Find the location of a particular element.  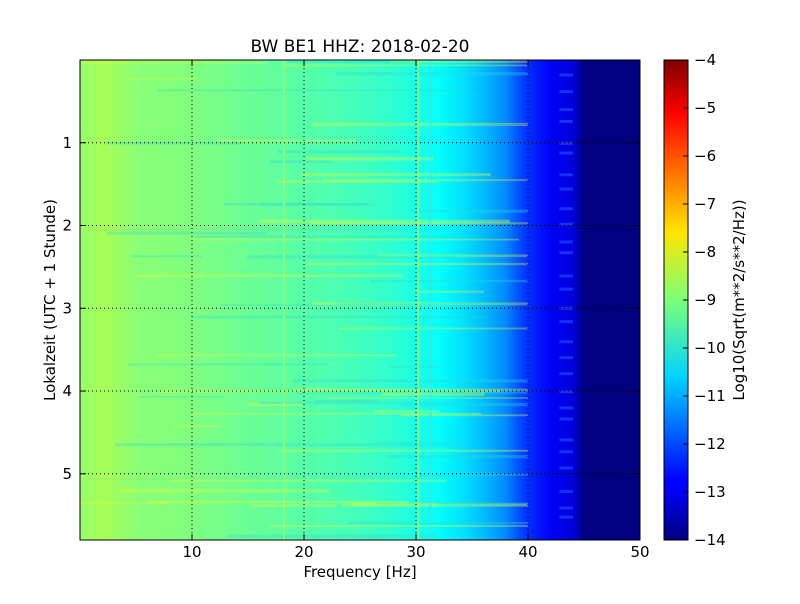

frequency-artifacts is located at coordinates (357, 300).